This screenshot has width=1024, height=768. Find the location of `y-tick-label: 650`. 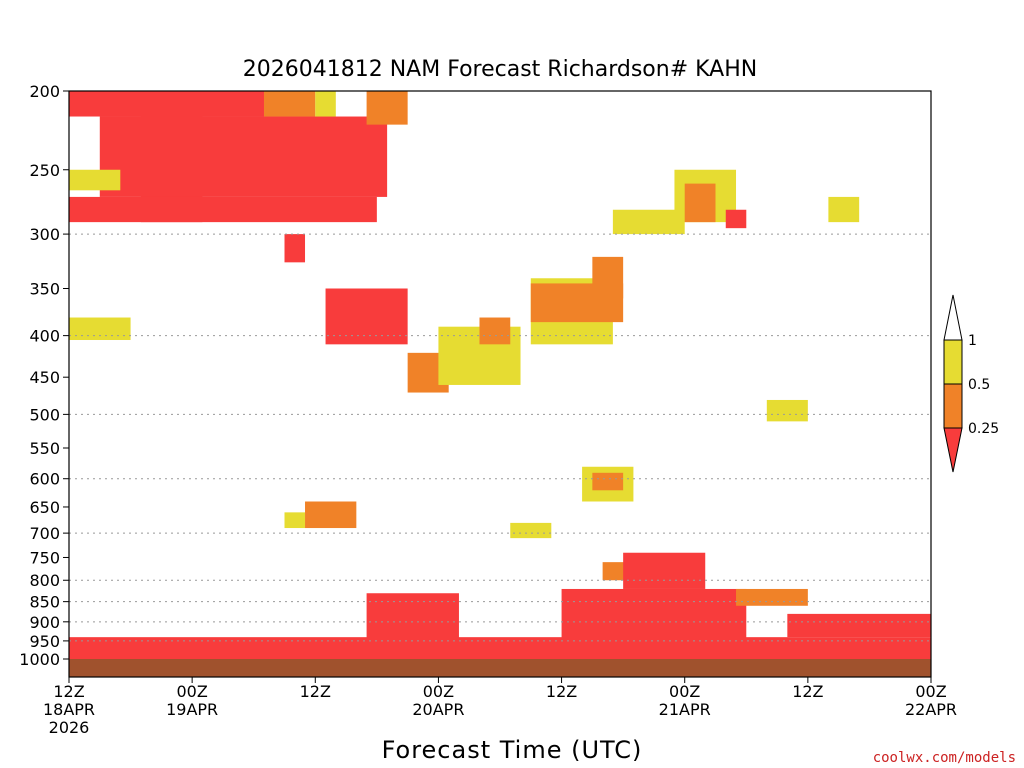

y-tick-label: 650 is located at coordinates (44, 507).